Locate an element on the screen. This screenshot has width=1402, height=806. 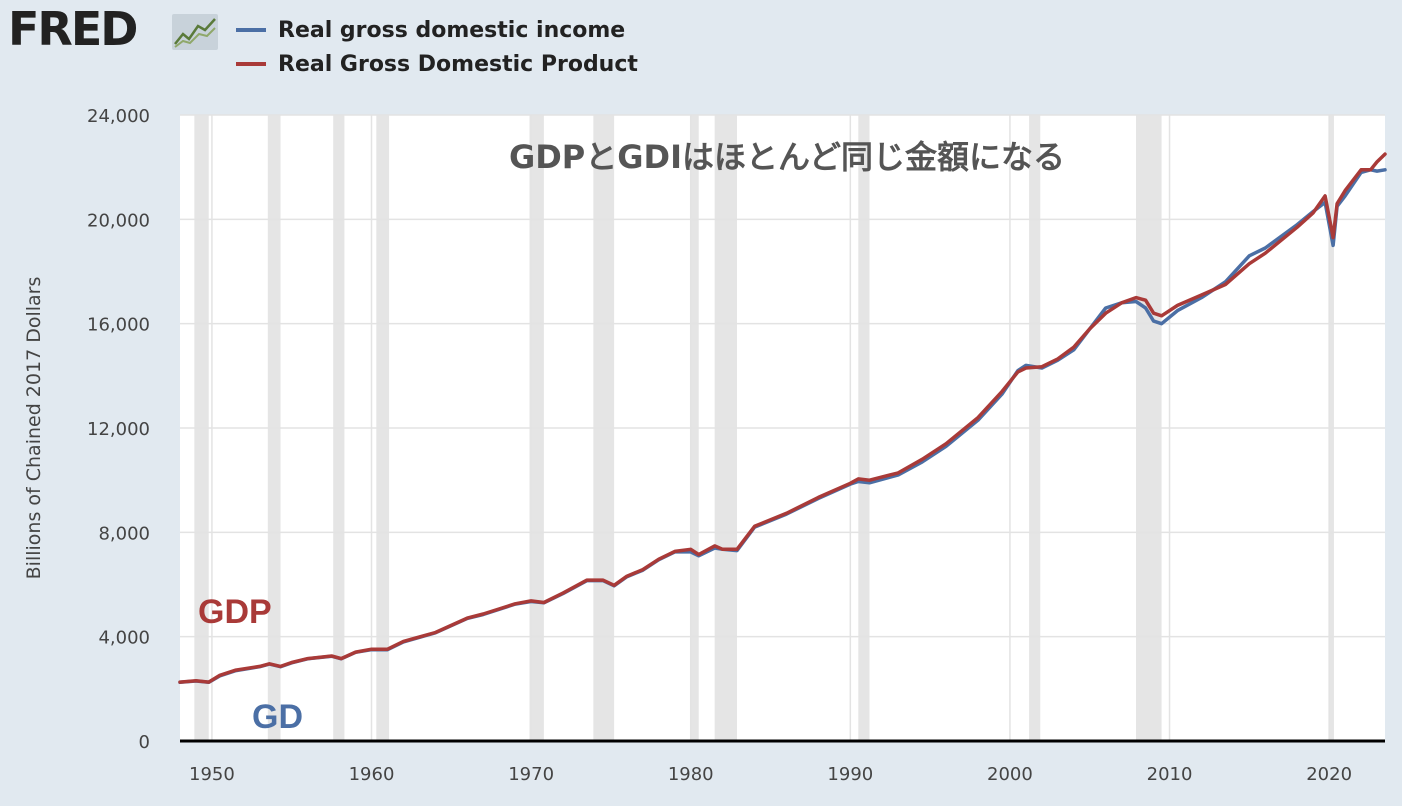
line-chart-icon is located at coordinates (195, 32).